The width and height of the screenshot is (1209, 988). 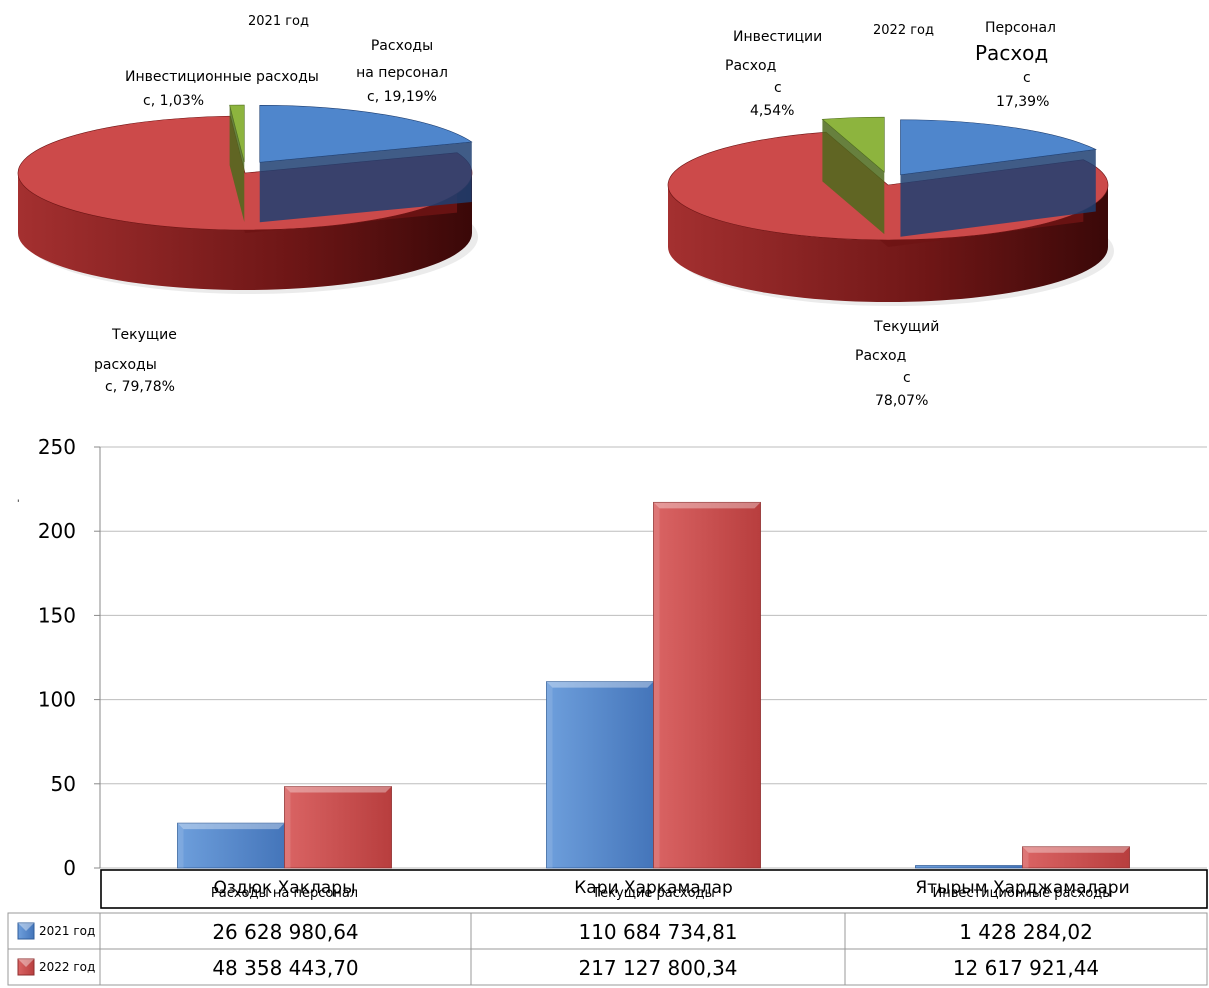 I want to click on category-label-2: Ятырым Харджамалари, so click(x=1022, y=888).